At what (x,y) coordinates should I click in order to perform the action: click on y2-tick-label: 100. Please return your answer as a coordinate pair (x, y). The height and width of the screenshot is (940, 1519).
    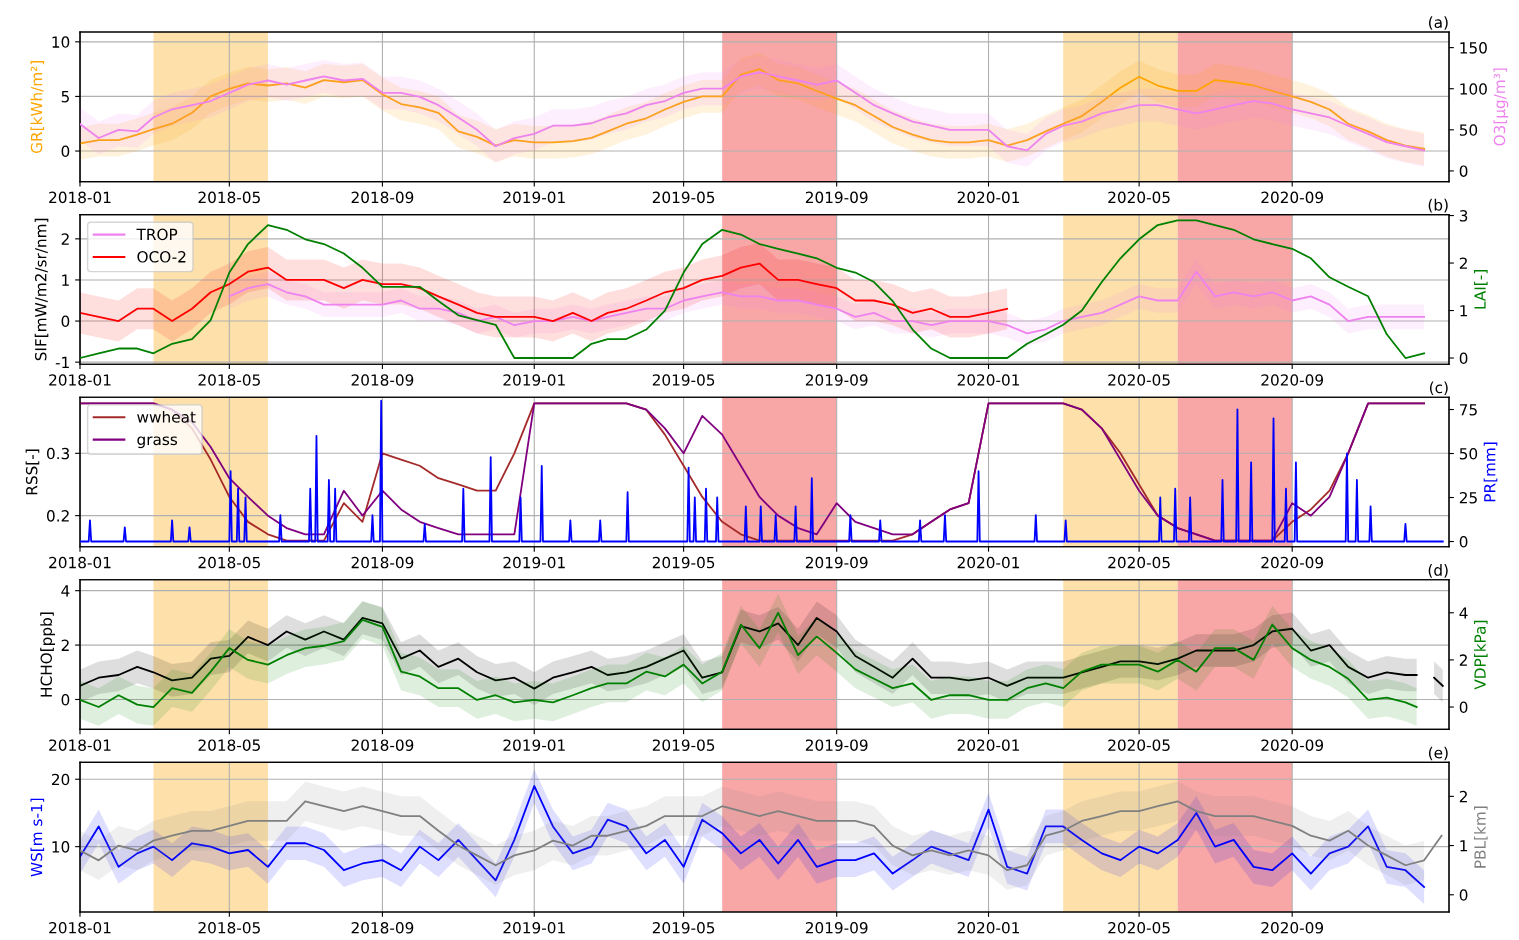
    Looking at the image, I should click on (1473, 89).